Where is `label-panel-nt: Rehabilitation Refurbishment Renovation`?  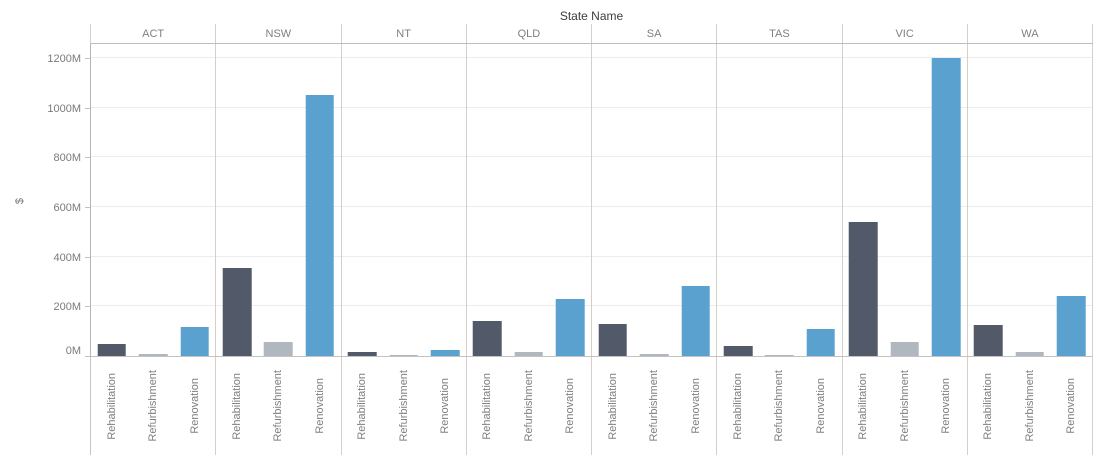 label-panel-nt: Rehabilitation Refurbishment Renovation is located at coordinates (404, 406).